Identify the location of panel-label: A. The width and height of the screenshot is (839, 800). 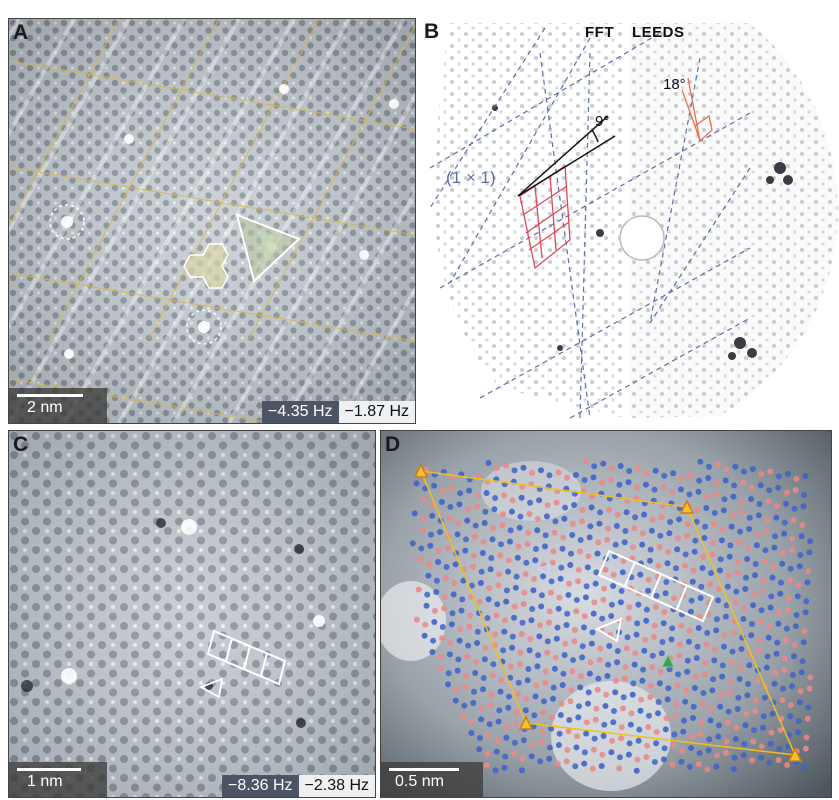
(21, 32).